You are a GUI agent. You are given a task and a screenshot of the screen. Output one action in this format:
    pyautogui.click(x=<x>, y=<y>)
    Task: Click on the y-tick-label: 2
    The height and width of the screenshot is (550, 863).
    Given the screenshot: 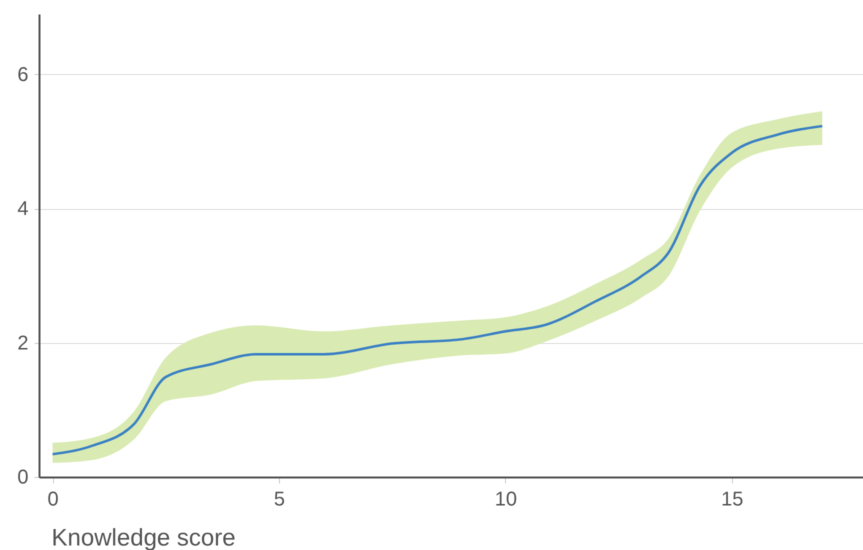 What is the action you would take?
    pyautogui.click(x=22, y=343)
    